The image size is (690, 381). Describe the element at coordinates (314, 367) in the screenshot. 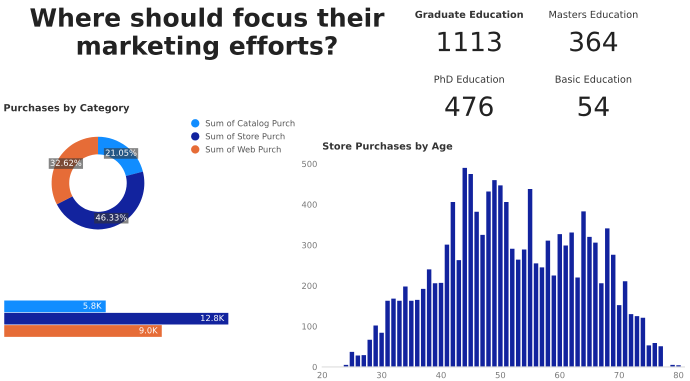

I see `y-tick-label: 0` at that location.